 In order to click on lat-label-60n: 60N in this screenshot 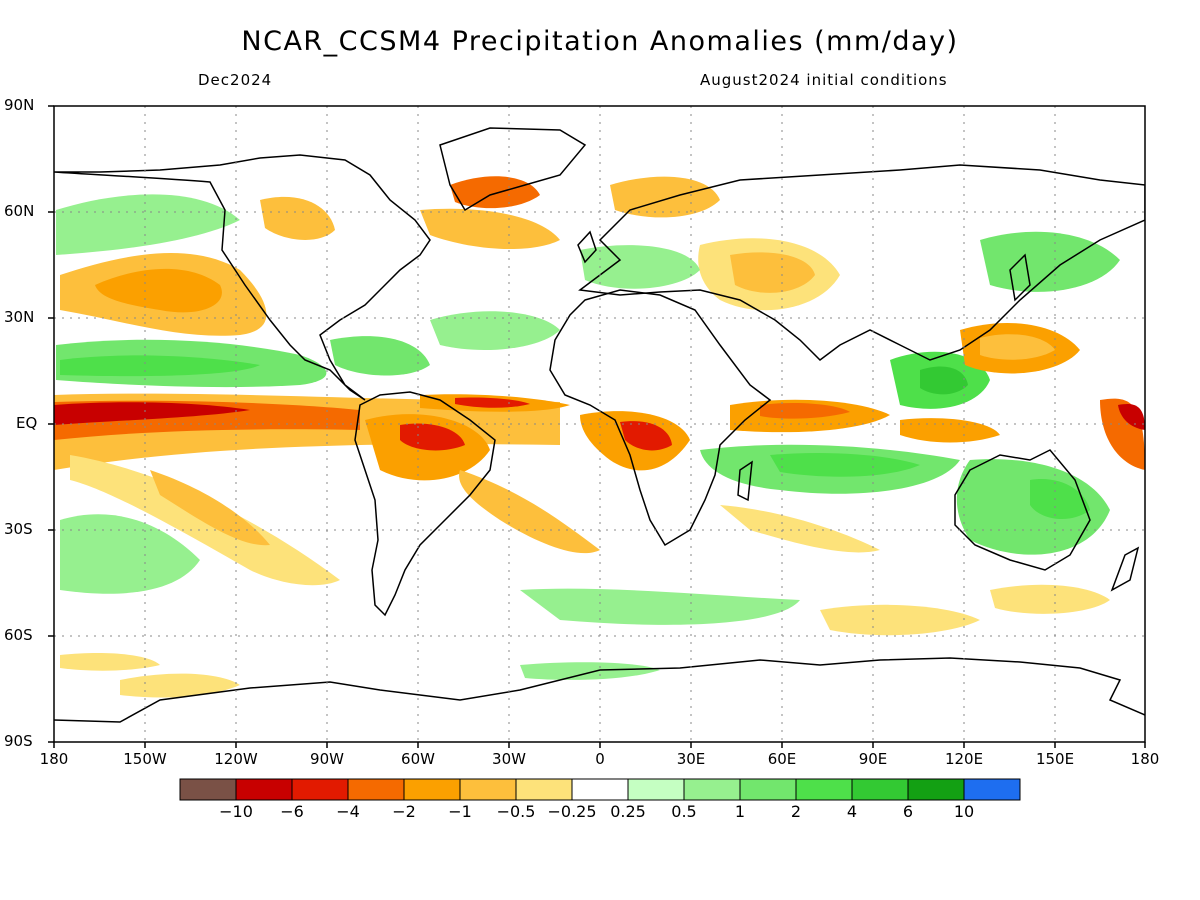, I will do `click(19, 211)`.